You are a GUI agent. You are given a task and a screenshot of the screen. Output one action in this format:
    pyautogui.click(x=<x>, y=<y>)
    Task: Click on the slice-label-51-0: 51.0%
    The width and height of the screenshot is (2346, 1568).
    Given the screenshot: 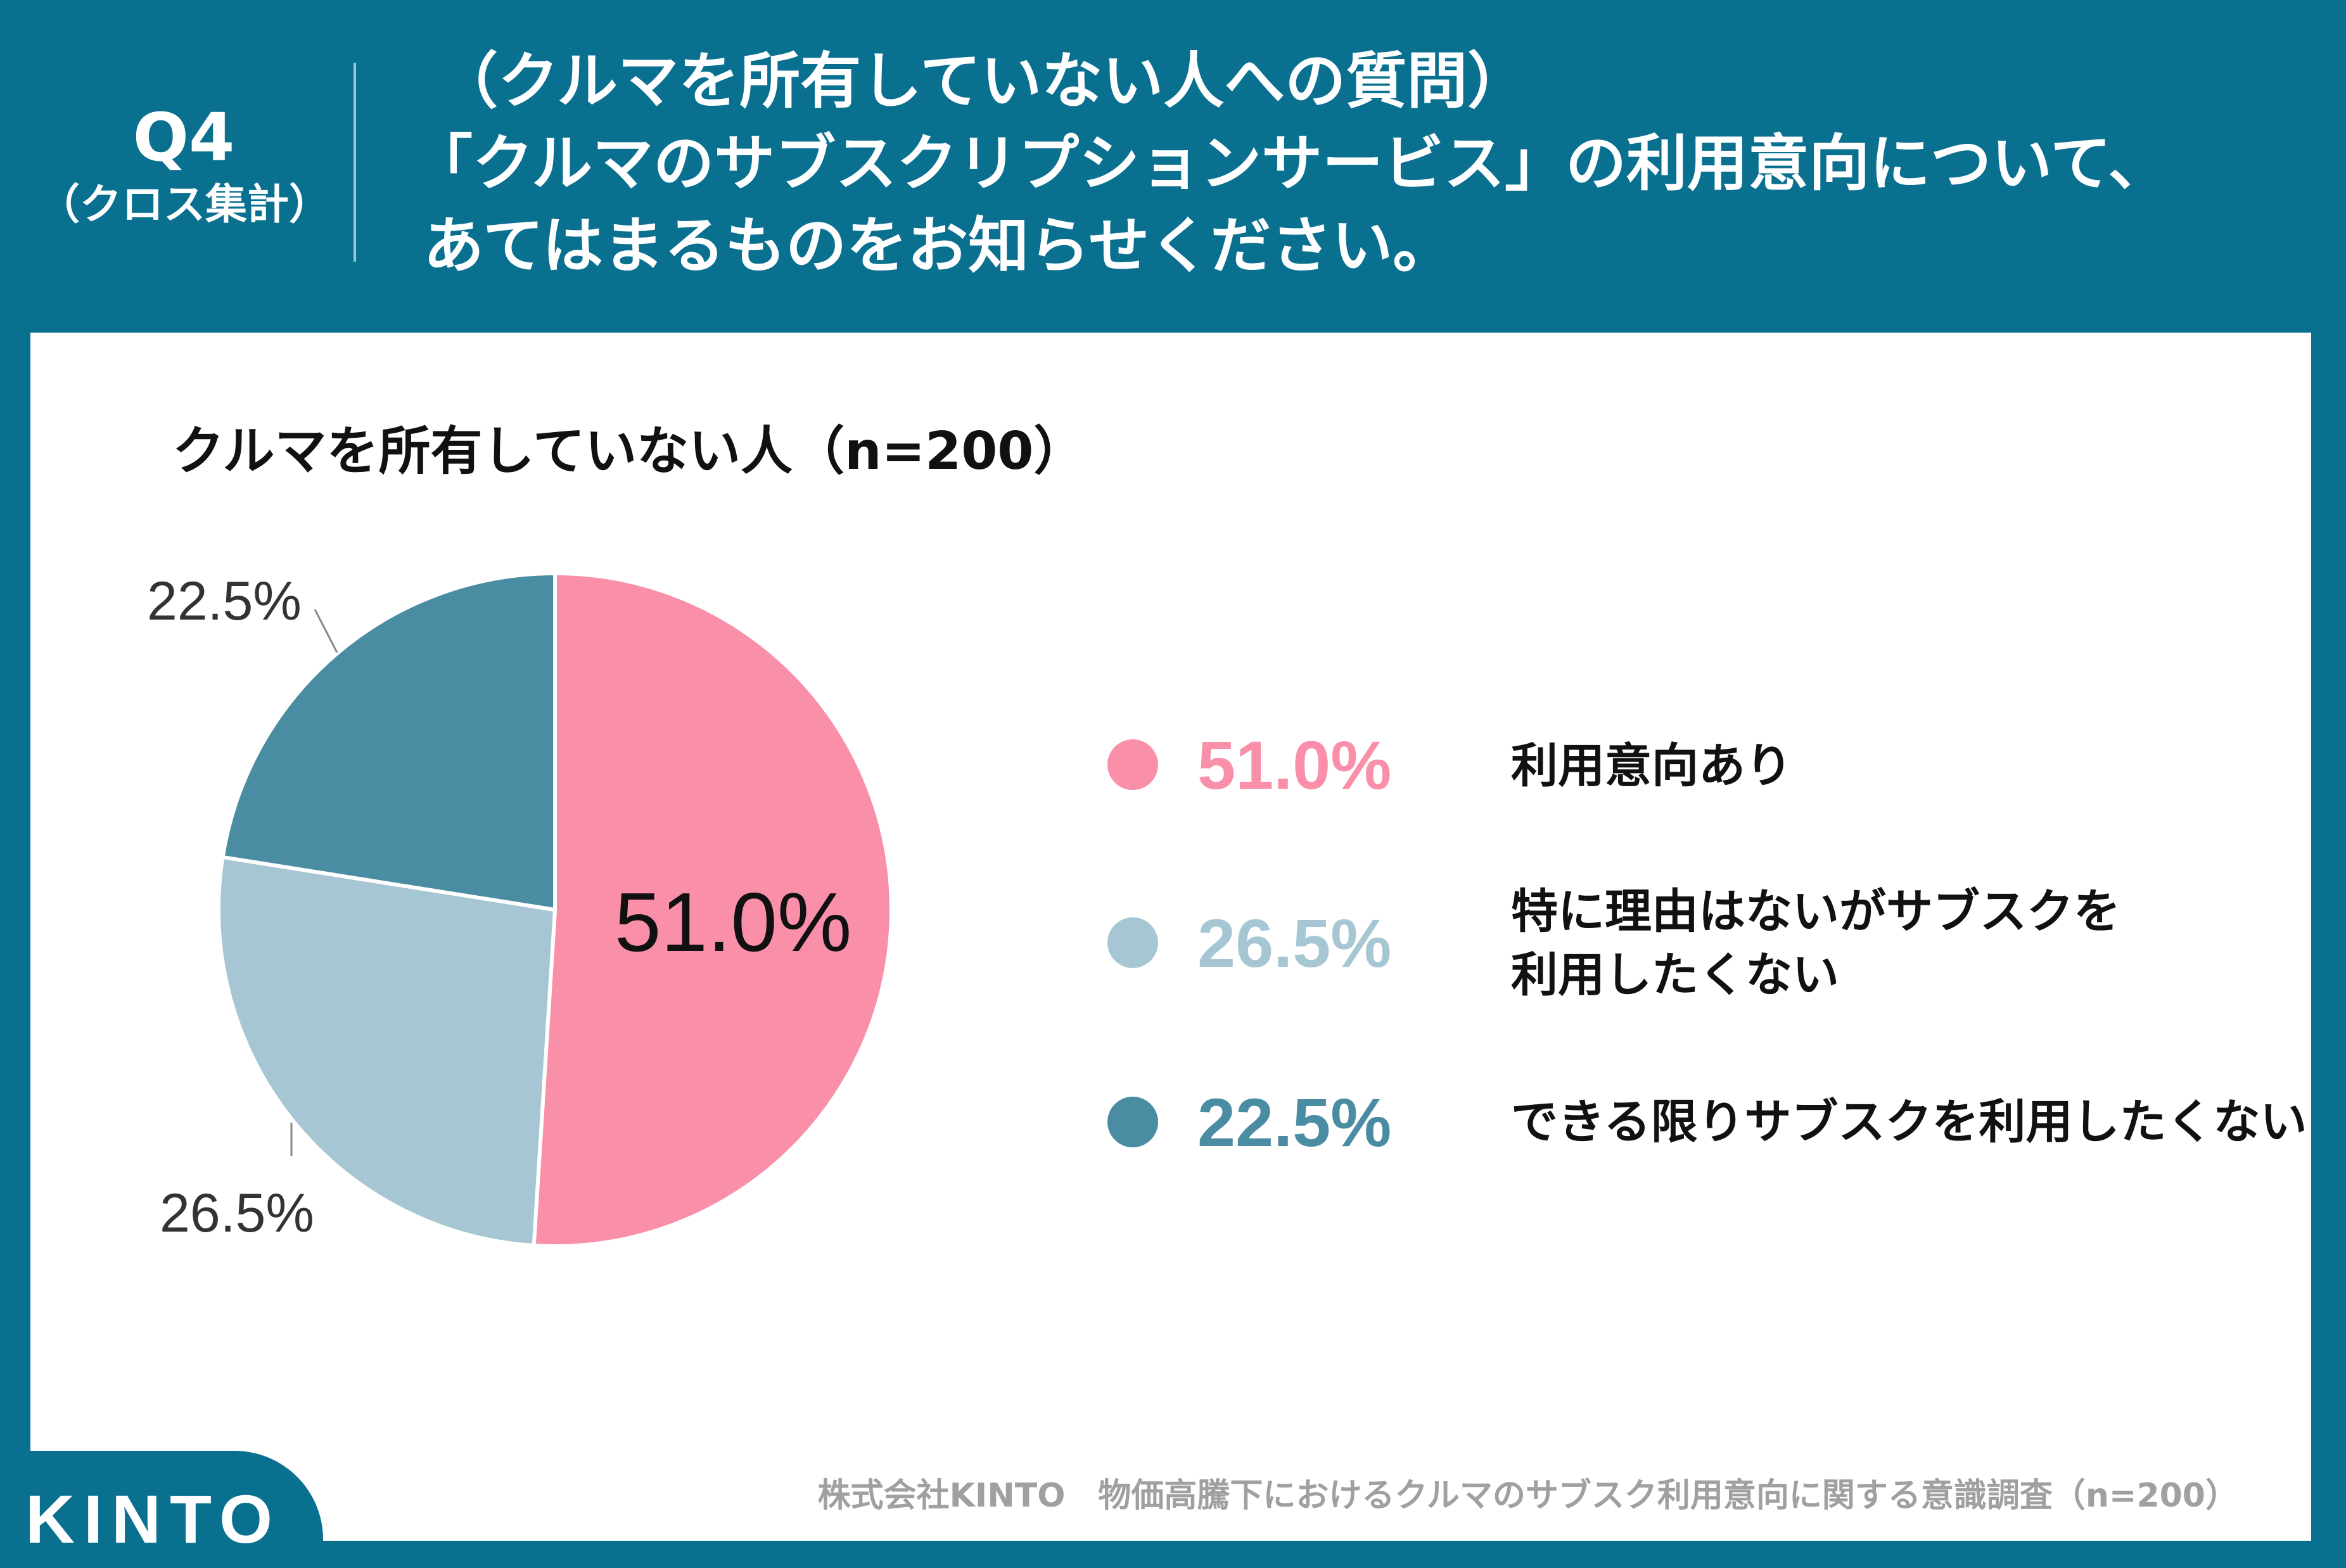 What is the action you would take?
    pyautogui.click(x=733, y=922)
    